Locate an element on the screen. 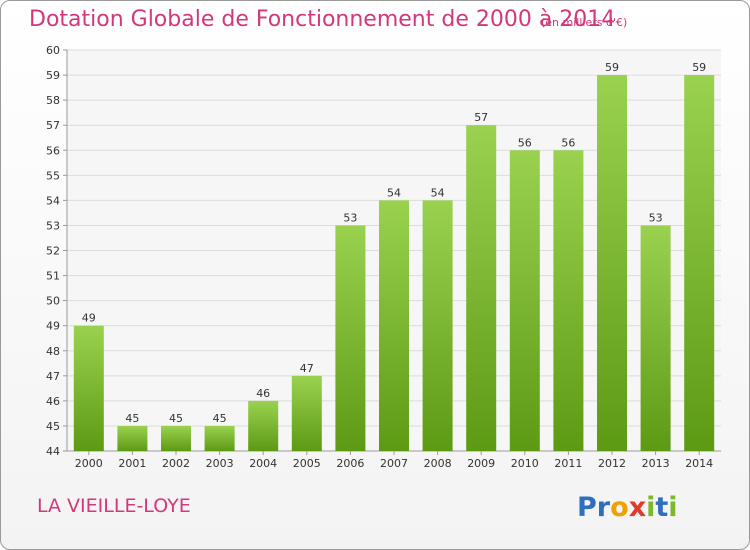  x-tick-label: 2008 is located at coordinates (438, 463).